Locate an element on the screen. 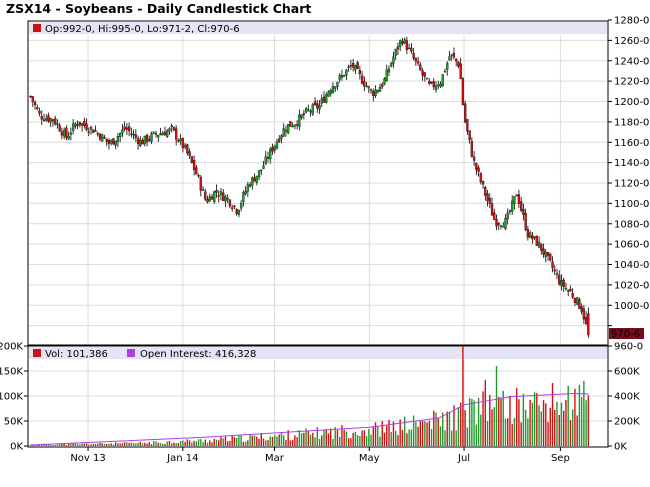  last-price-box is located at coordinates (626, 333).